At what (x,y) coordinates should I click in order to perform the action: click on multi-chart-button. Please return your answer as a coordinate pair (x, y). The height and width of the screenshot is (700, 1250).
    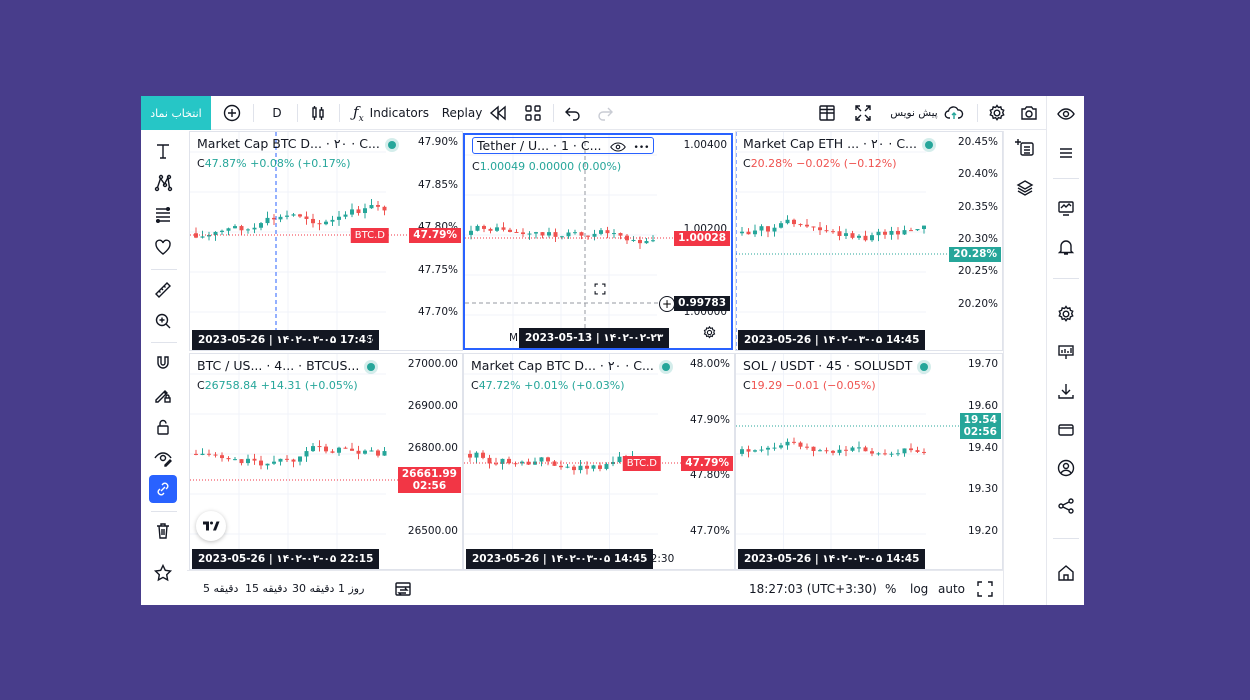
    Looking at the image, I should click on (827, 113).